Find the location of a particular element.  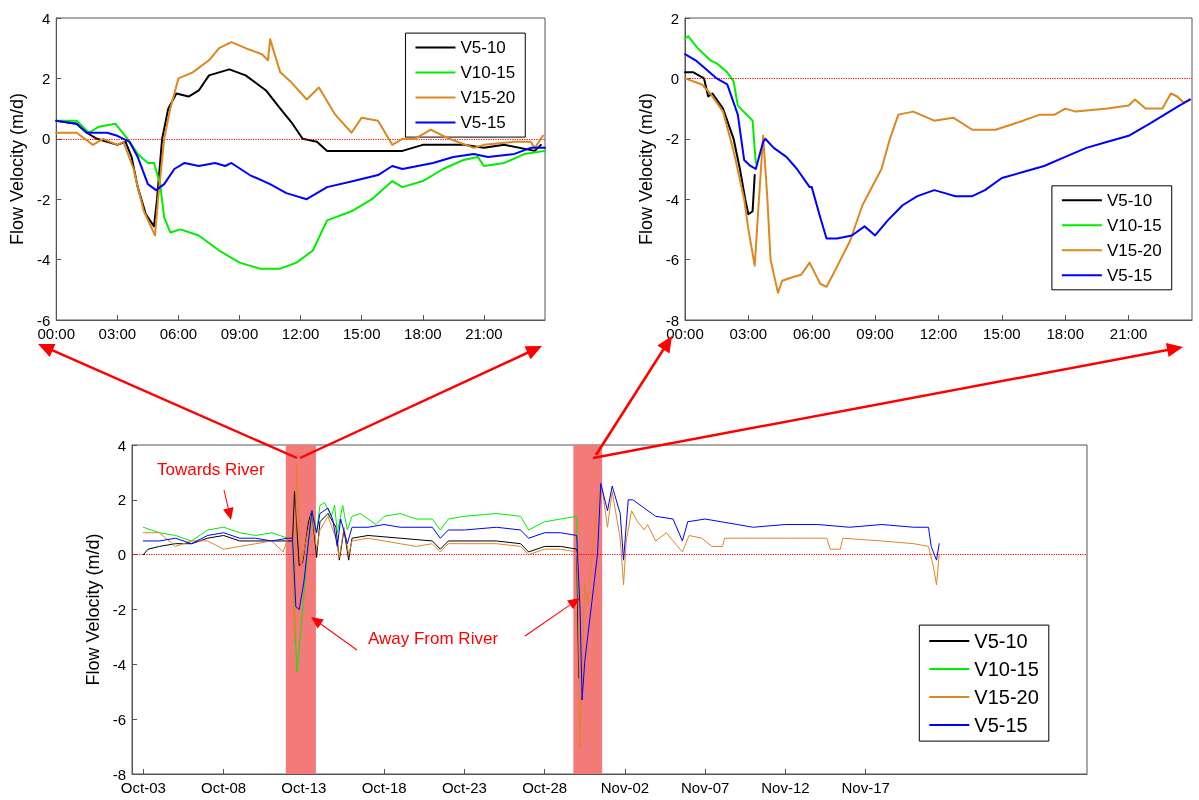

x-tick-label: Oct-28 is located at coordinates (545, 787).